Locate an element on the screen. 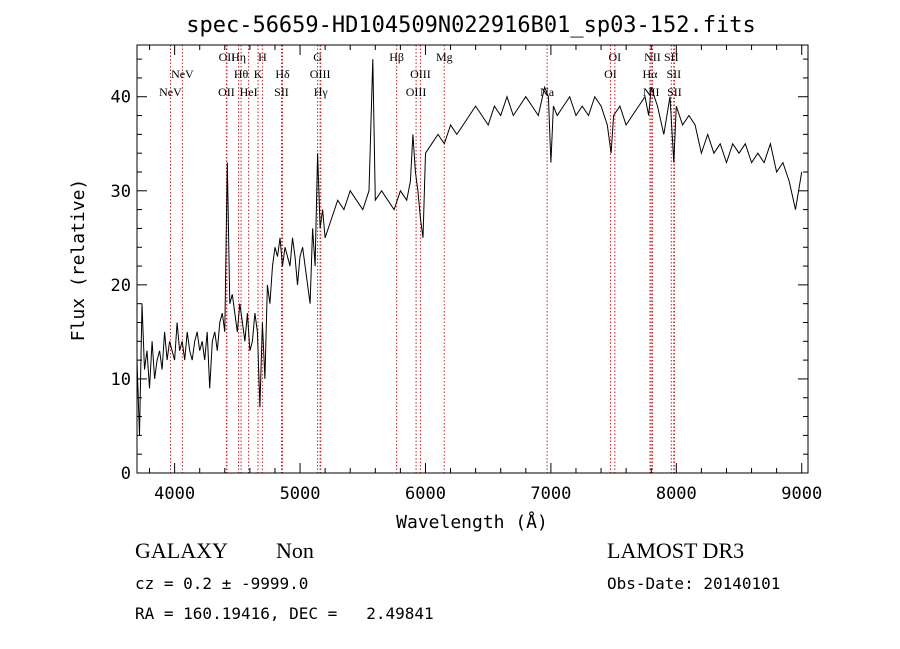 This screenshot has height=649, width=900. x-tick-label: 9000 is located at coordinates (801, 494).